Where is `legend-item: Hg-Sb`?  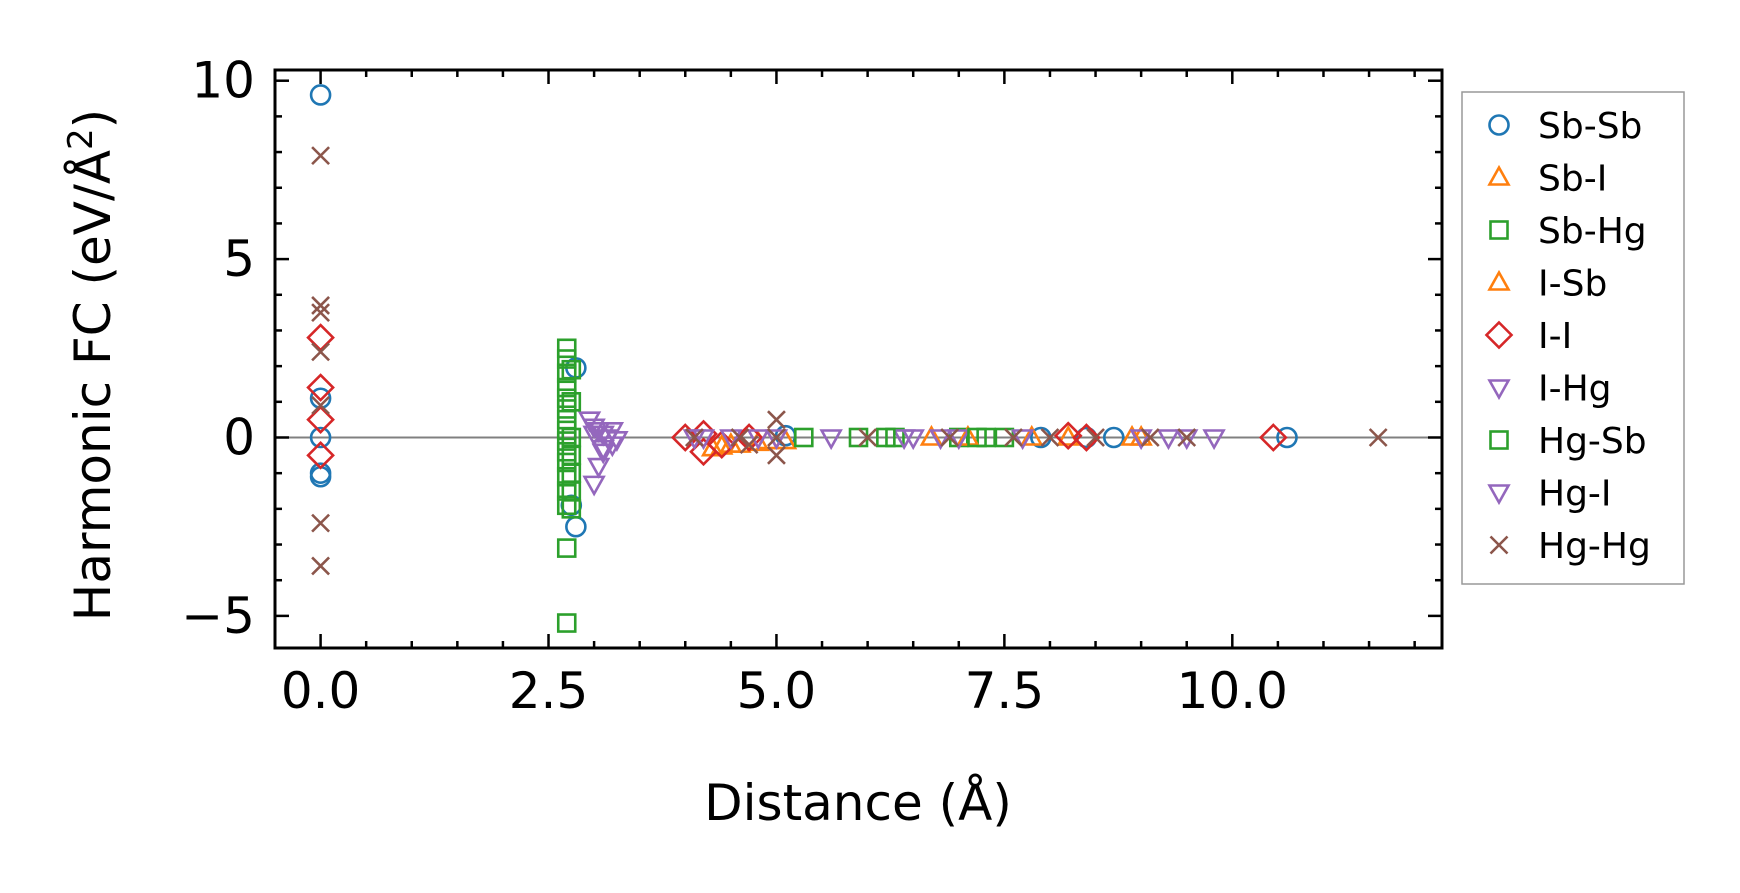 legend-item: Hg-Sb is located at coordinates (1568, 441).